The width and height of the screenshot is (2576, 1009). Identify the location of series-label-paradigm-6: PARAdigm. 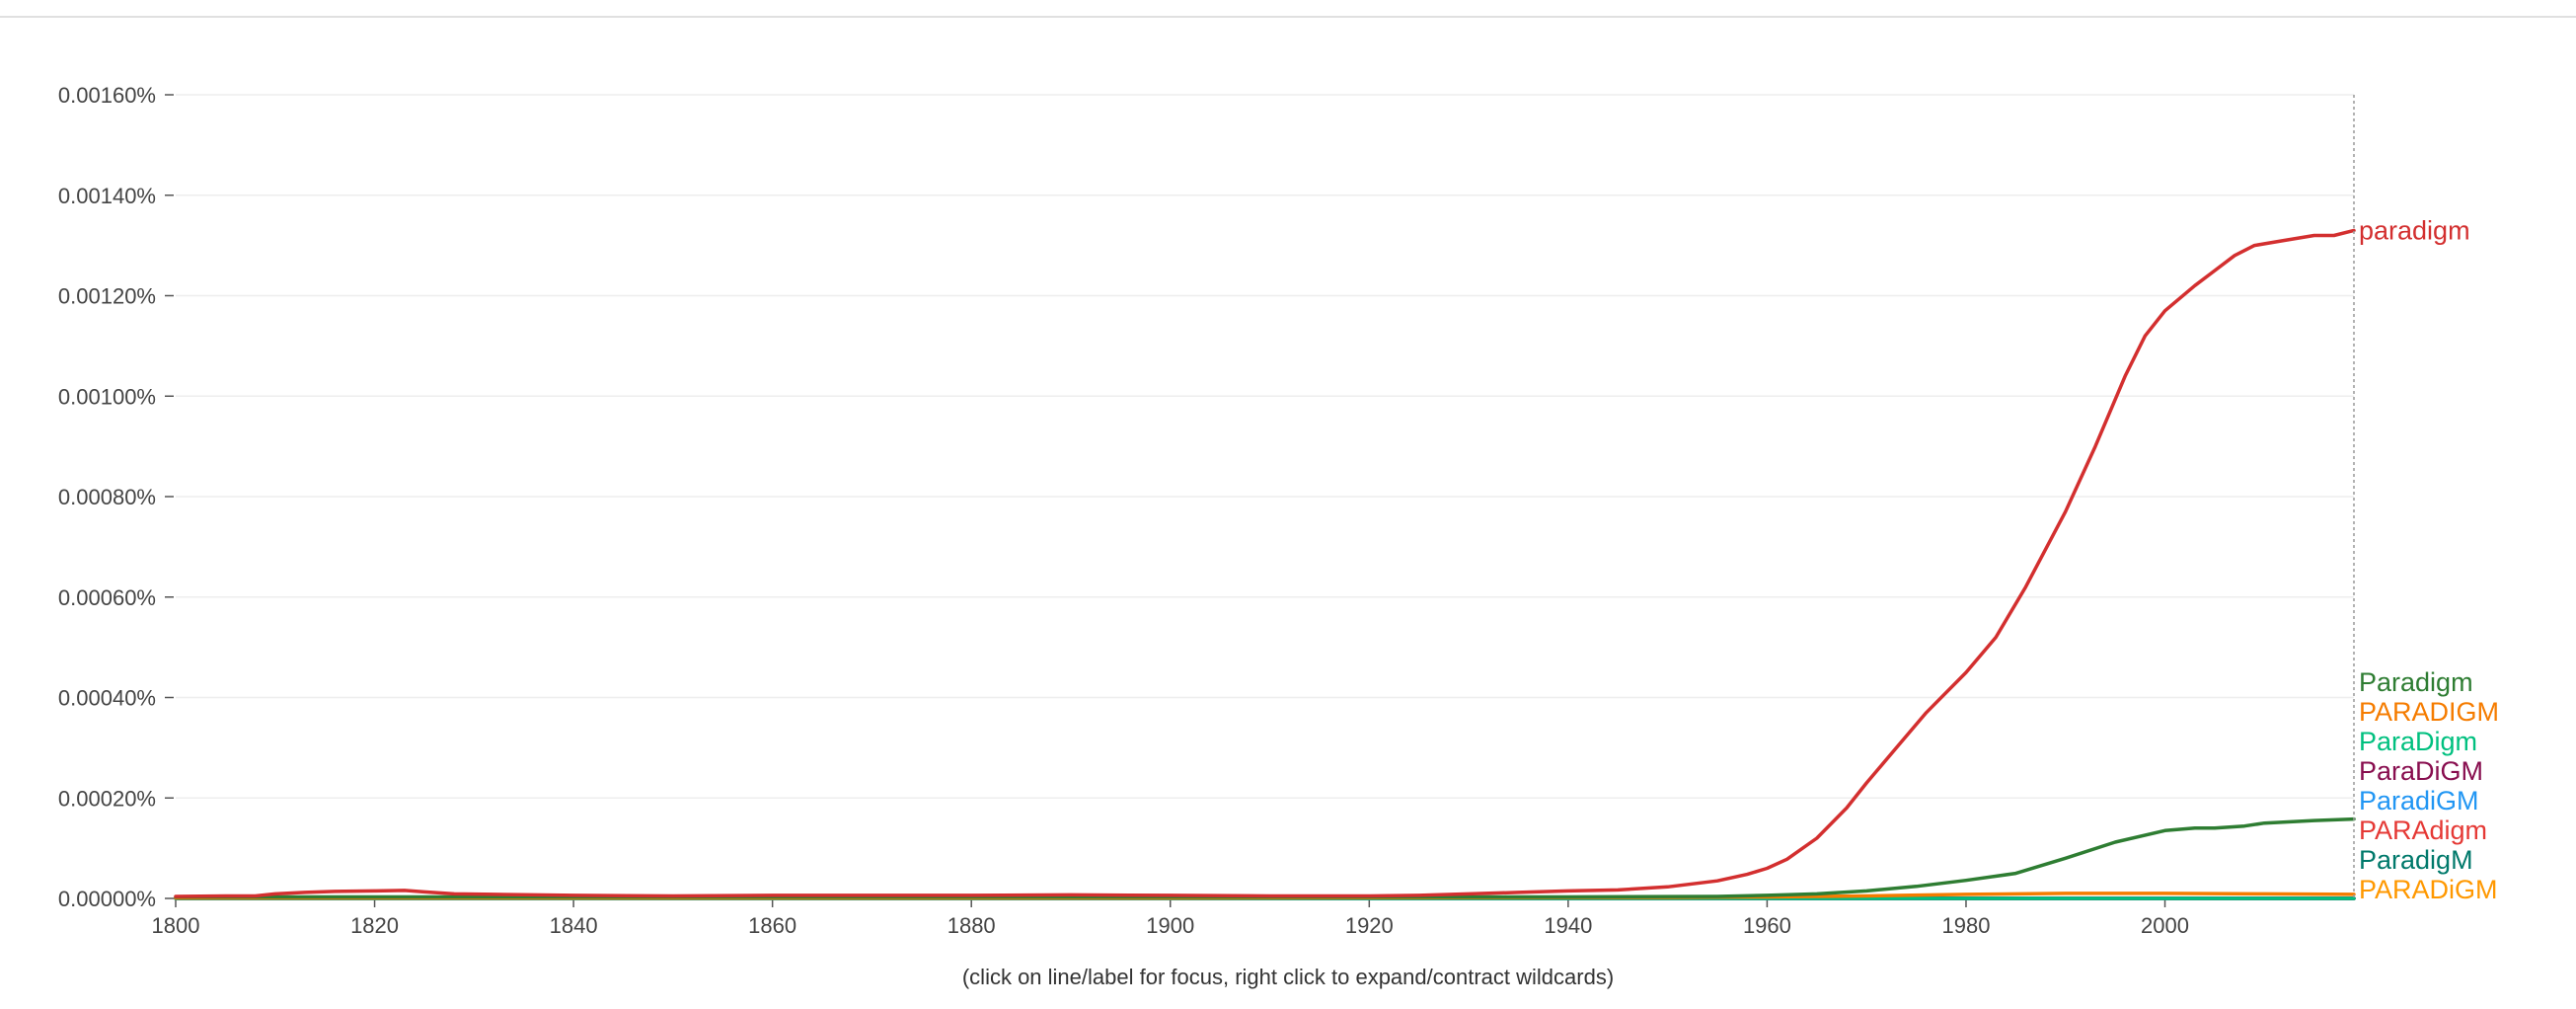
(2423, 830).